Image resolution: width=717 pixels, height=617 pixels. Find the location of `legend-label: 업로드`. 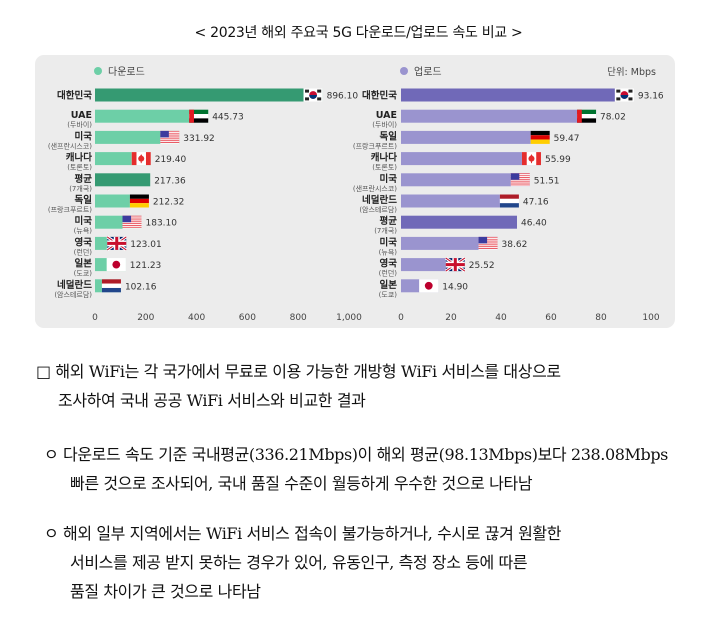

legend-label: 업로드 is located at coordinates (428, 71).